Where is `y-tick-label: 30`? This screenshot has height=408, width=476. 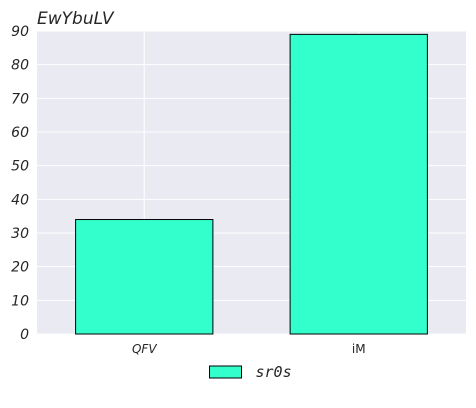 y-tick-label: 30 is located at coordinates (20, 234).